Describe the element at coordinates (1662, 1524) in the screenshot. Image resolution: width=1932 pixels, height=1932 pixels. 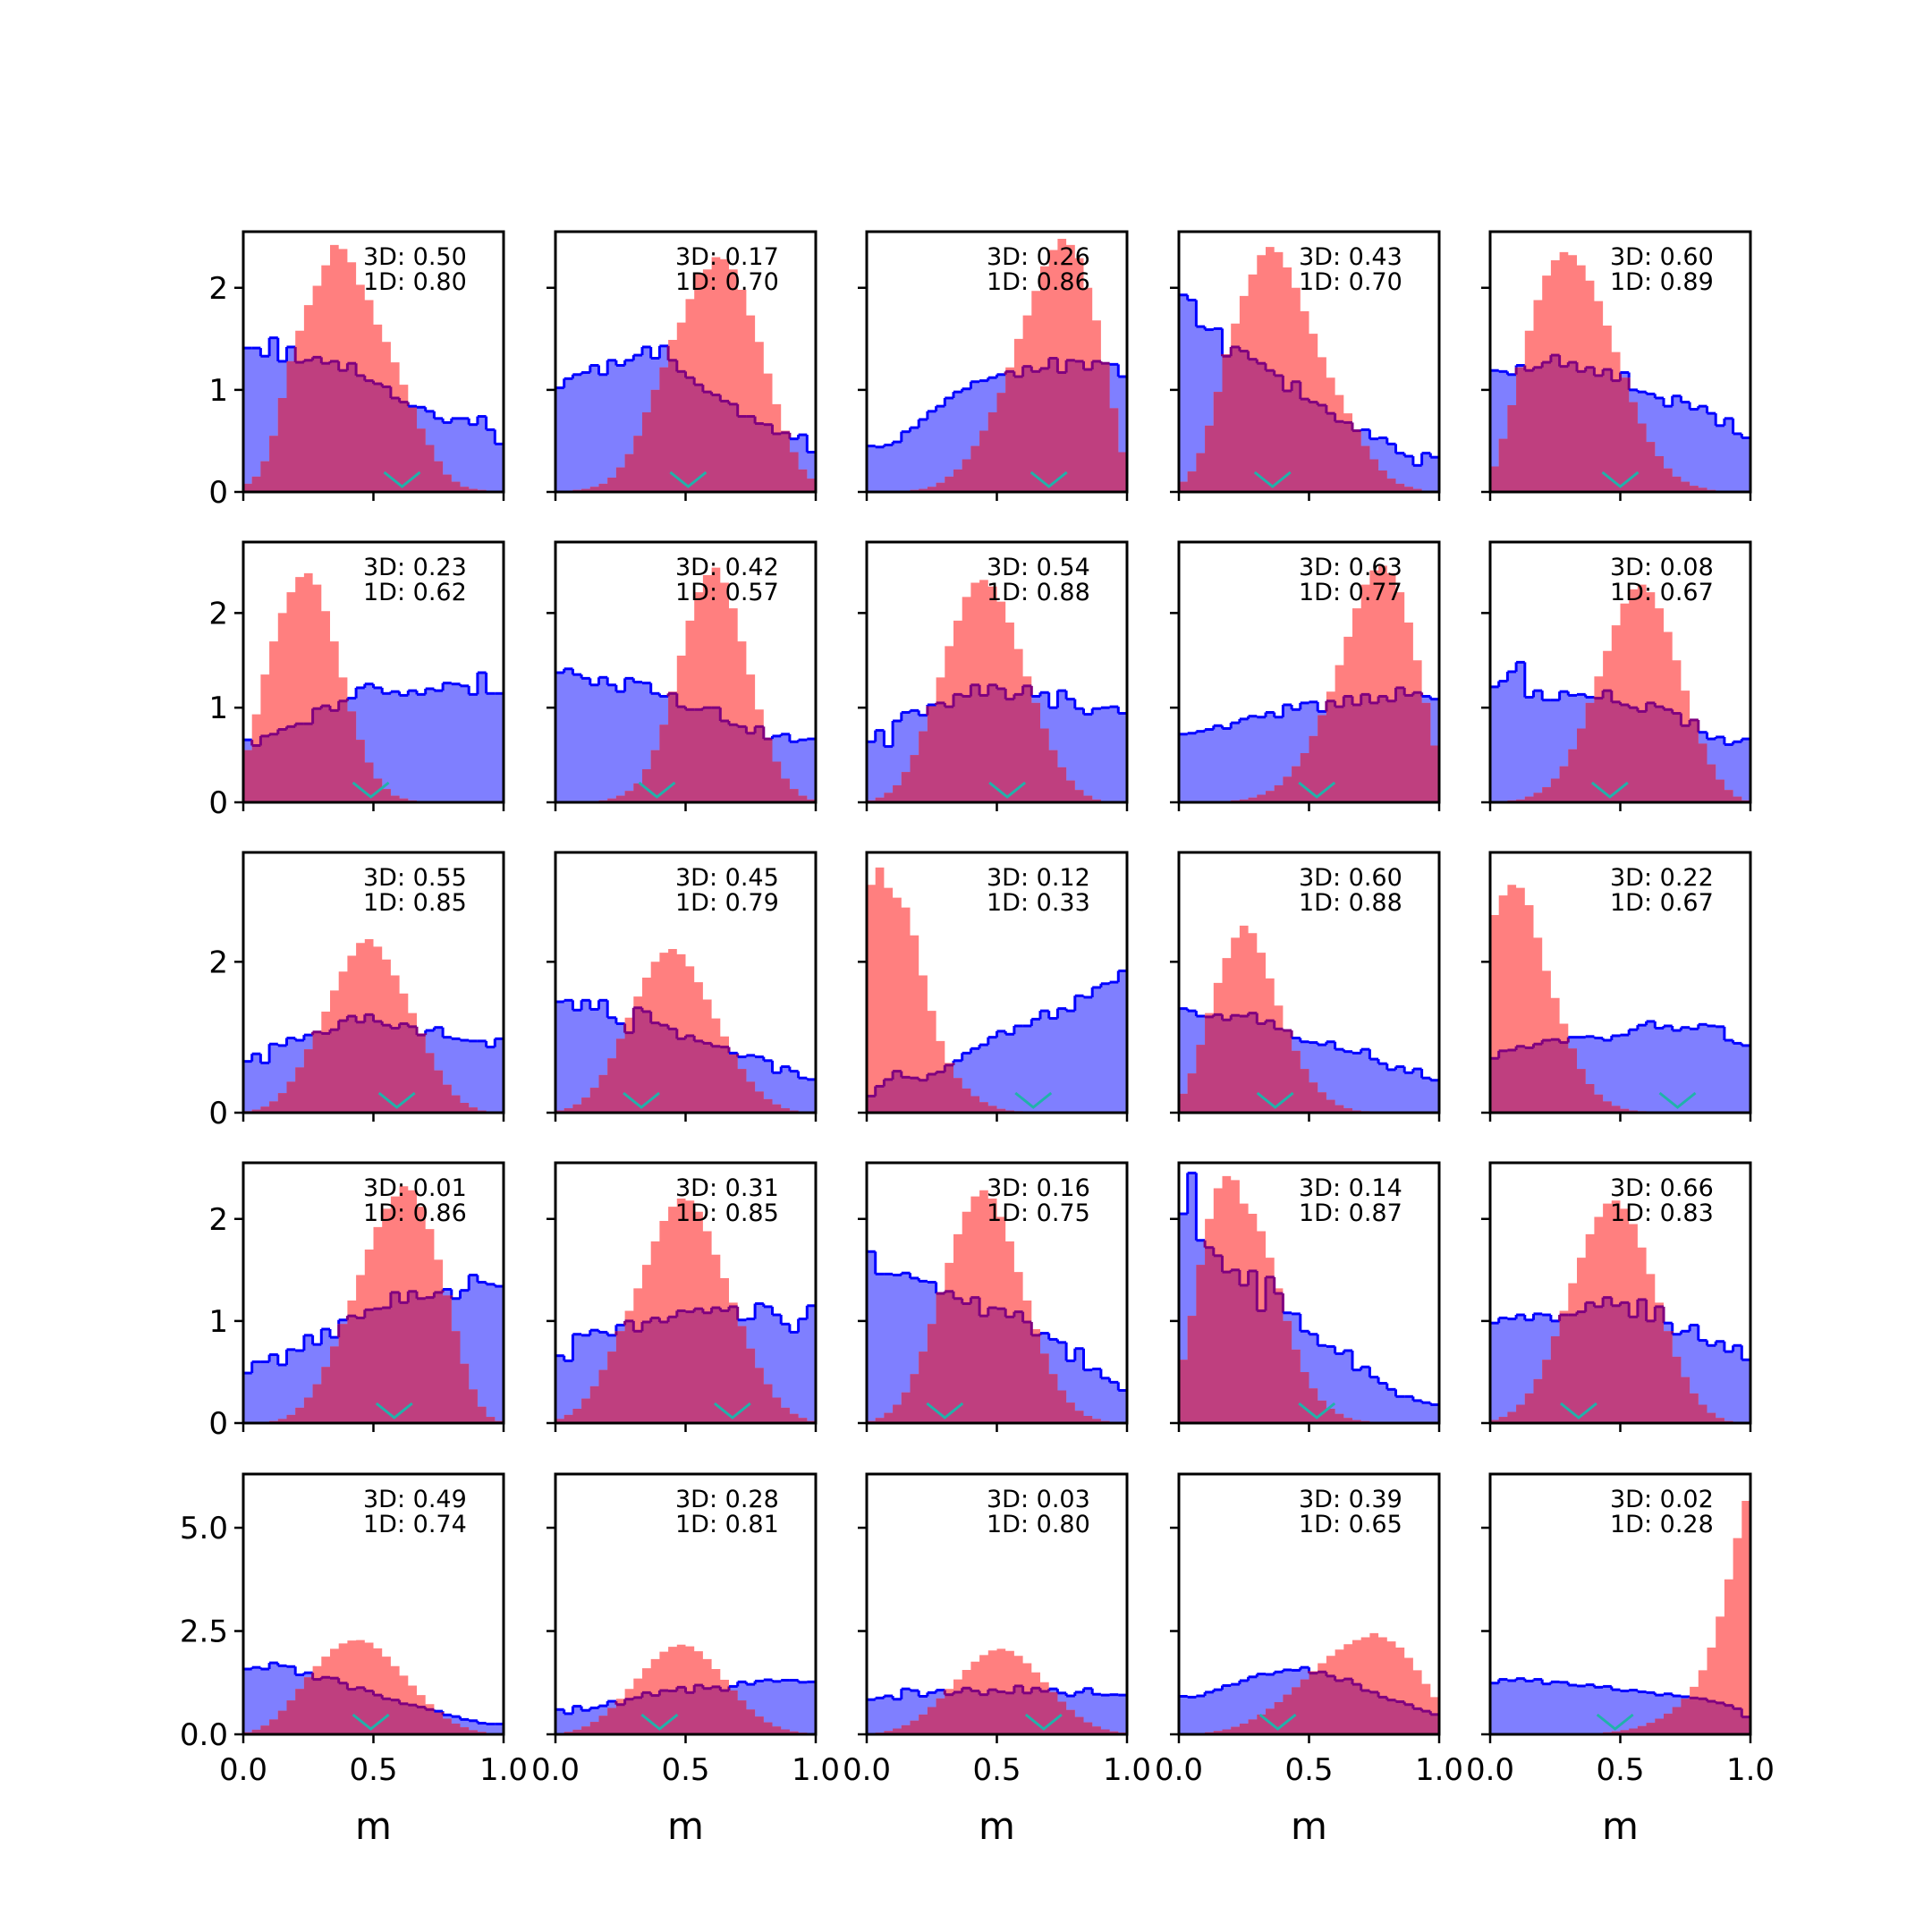
I see `annotation-1d: 1D: 0.28` at that location.